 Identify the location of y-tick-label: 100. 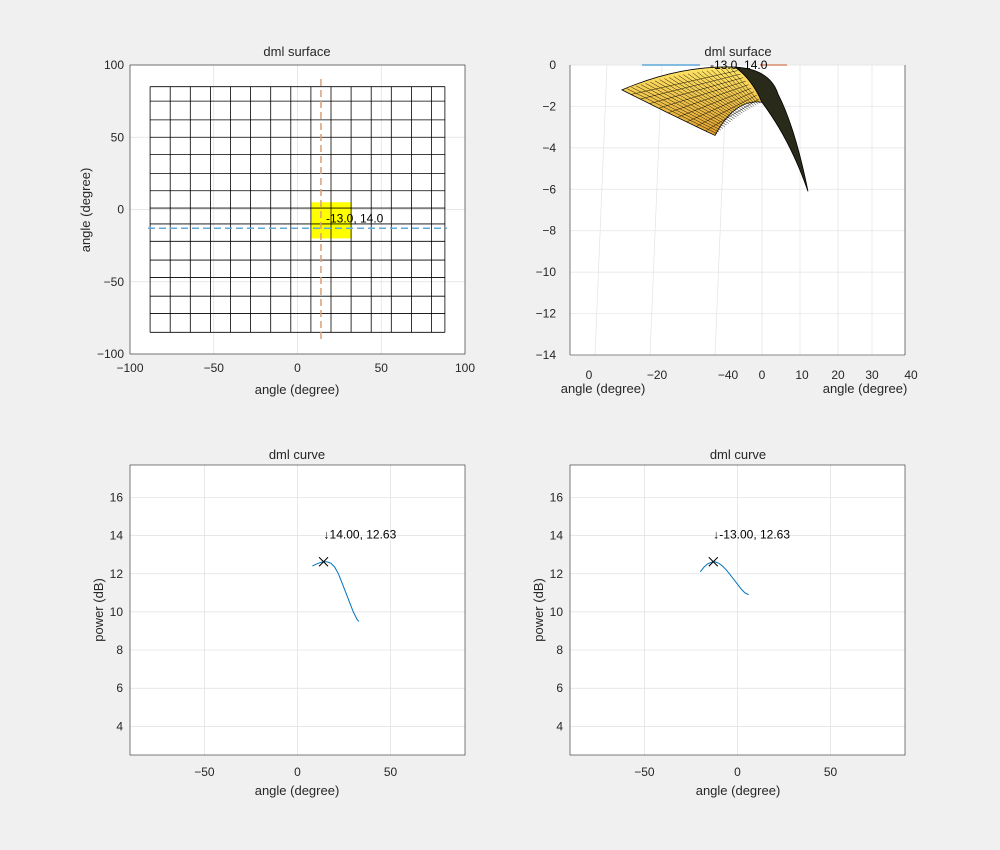
(114, 65).